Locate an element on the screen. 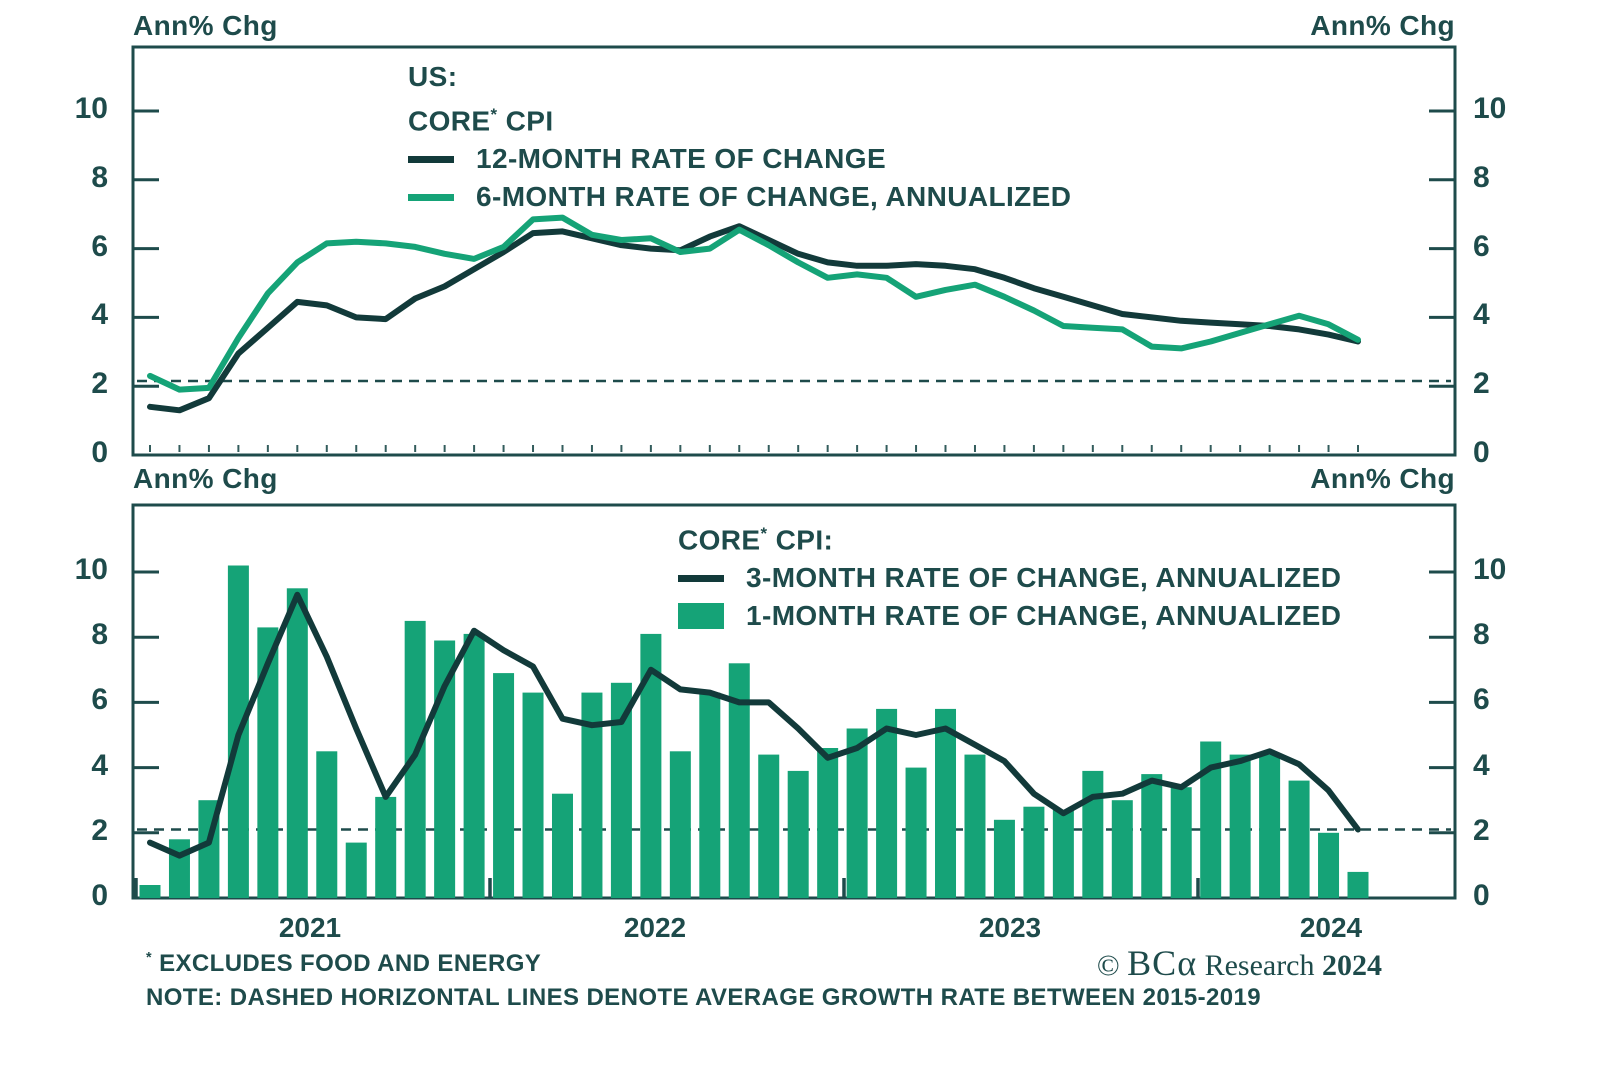 Image resolution: width=1600 pixels, height=1091 pixels. top-ytick-label-left-8: 8 is located at coordinates (99, 177).